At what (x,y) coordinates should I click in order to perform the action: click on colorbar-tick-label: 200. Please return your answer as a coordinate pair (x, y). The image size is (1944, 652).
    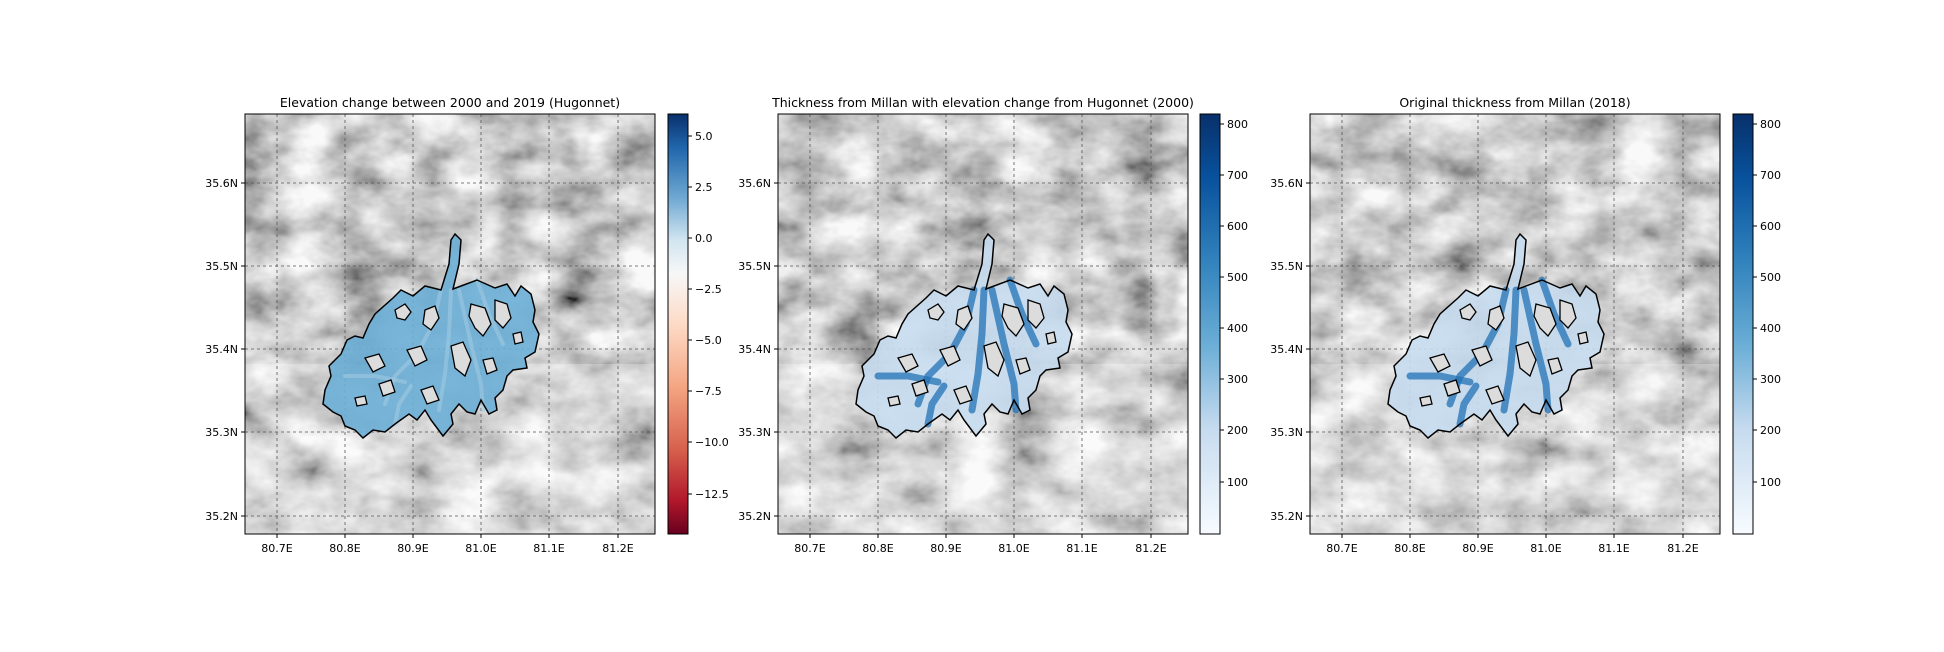
    Looking at the image, I should click on (1770, 430).